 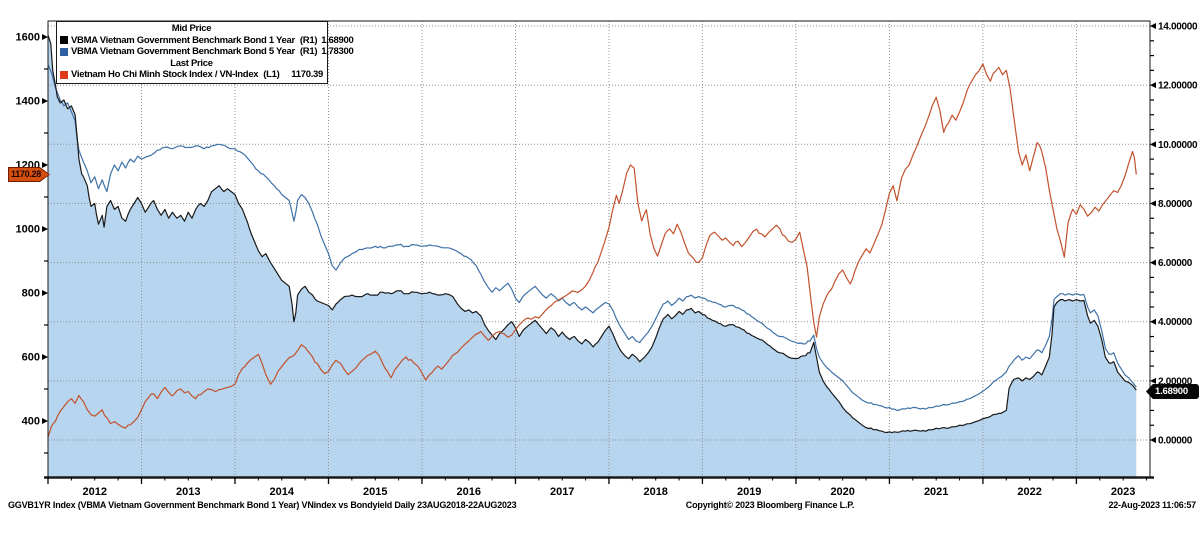 What do you see at coordinates (1175, 441) in the screenshot?
I see `svg-text: 0.00000` at bounding box center [1175, 441].